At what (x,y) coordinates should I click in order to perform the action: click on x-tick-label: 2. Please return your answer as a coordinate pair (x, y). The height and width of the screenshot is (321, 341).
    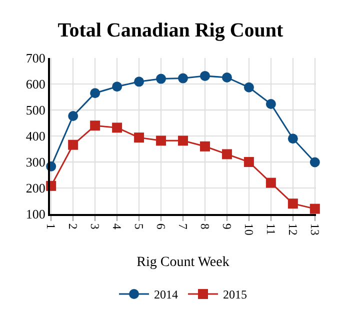
    Looking at the image, I should click on (73, 226).